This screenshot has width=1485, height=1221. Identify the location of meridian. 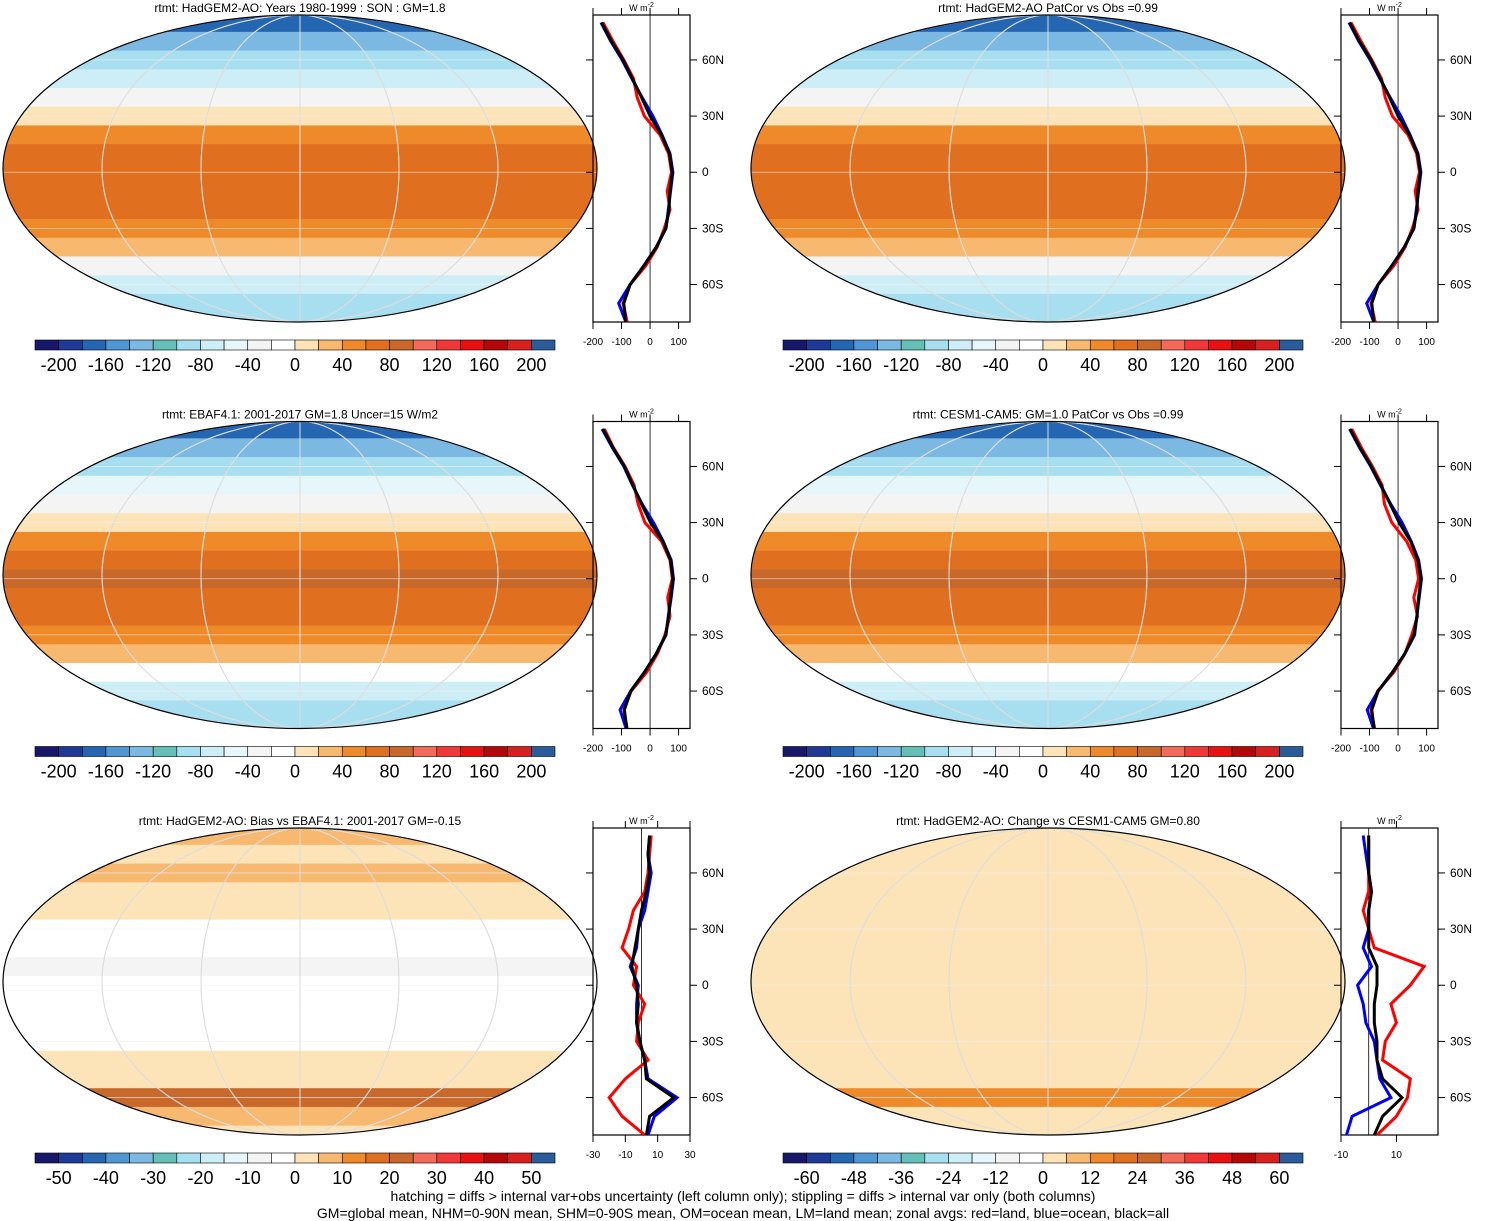
(1048, 168).